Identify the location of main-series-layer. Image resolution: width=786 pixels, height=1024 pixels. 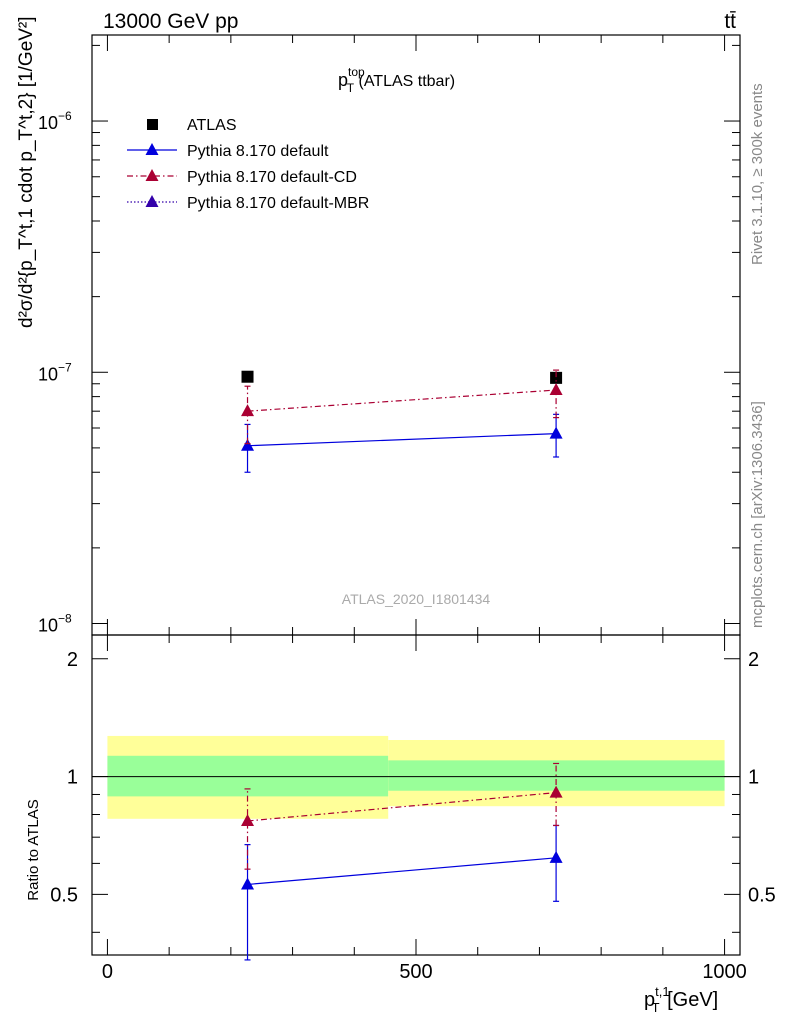
(402, 421).